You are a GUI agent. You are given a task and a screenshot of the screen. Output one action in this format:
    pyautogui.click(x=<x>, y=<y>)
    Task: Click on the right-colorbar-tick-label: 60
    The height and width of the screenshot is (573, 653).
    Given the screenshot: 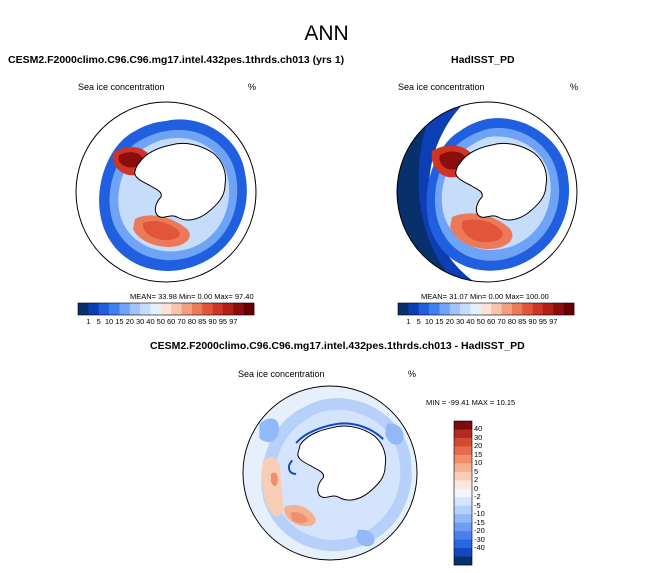 What is the action you would take?
    pyautogui.click(x=491, y=321)
    